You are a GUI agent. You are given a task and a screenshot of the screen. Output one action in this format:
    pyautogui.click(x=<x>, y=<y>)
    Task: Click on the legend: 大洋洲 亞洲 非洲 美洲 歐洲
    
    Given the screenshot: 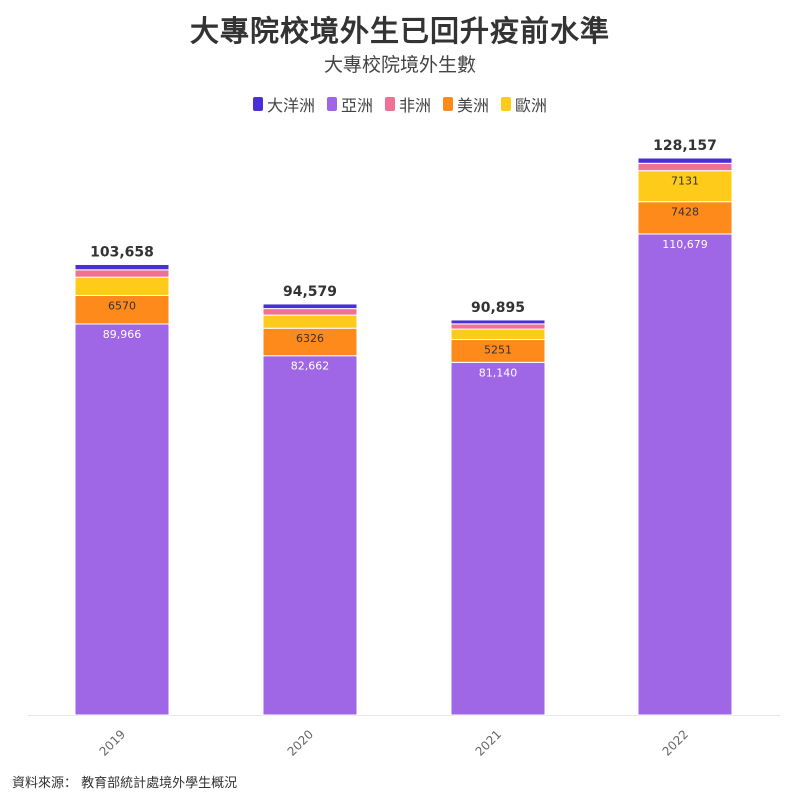 What is the action you would take?
    pyautogui.click(x=400, y=104)
    